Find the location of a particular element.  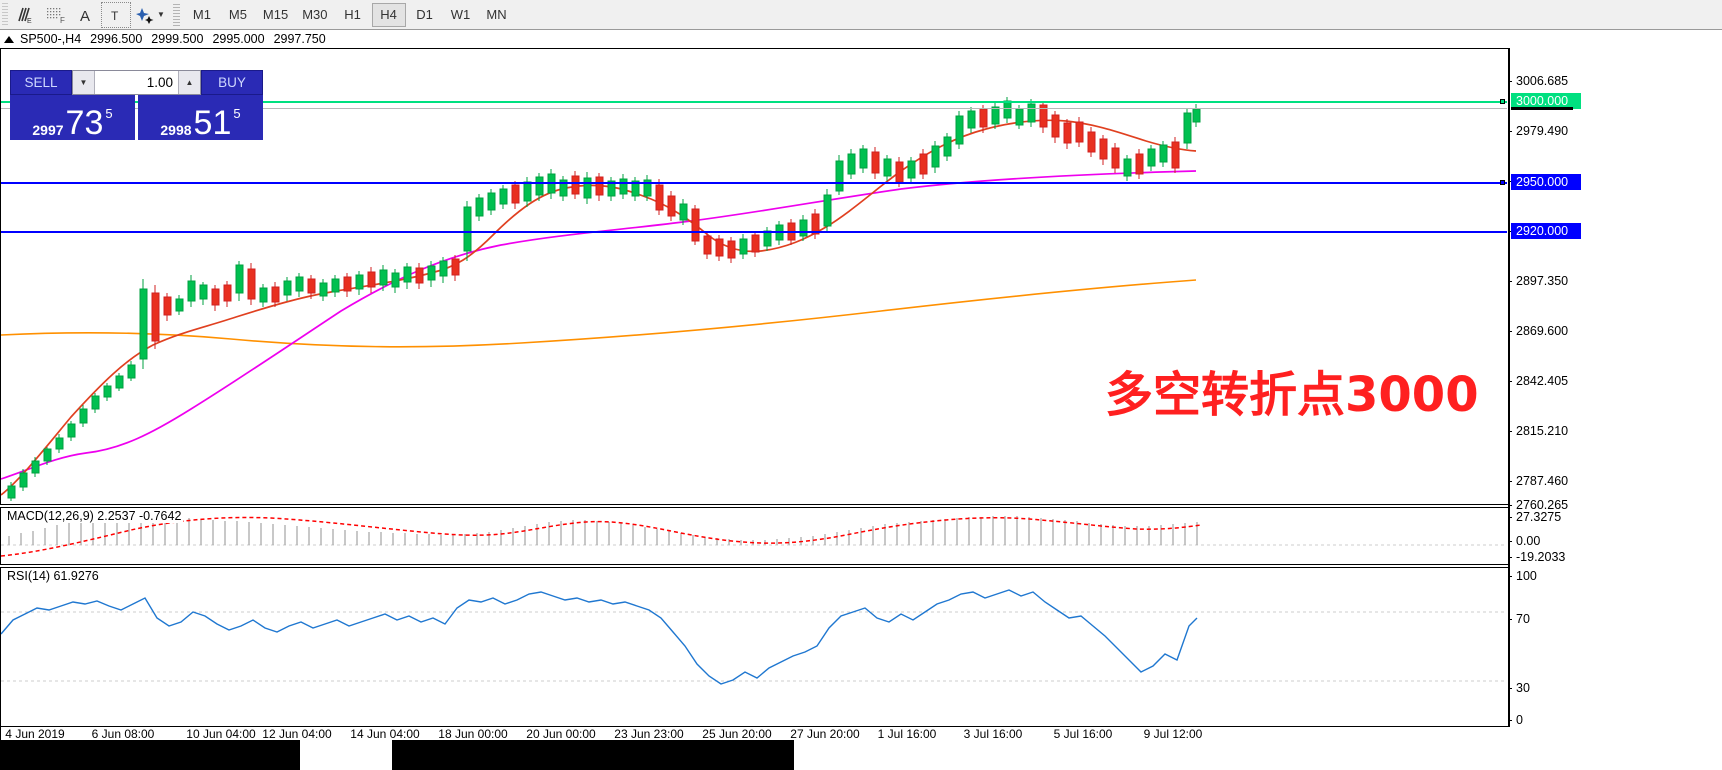

sell-button: SELL is located at coordinates (41, 82).